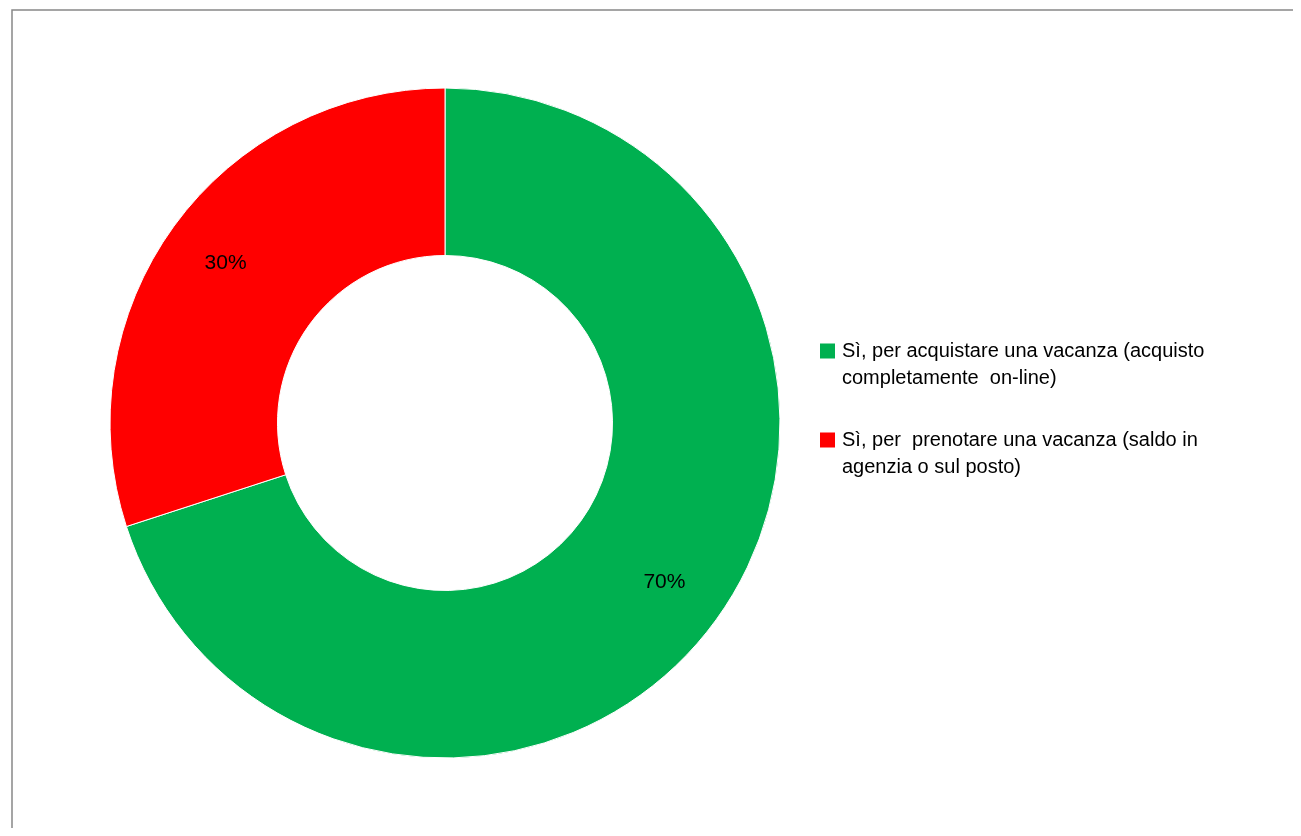 The width and height of the screenshot is (1301, 836). I want to click on legend-label: Sì, per acquistare una vacanza (acquisto completamente on-line), so click(1023, 363).